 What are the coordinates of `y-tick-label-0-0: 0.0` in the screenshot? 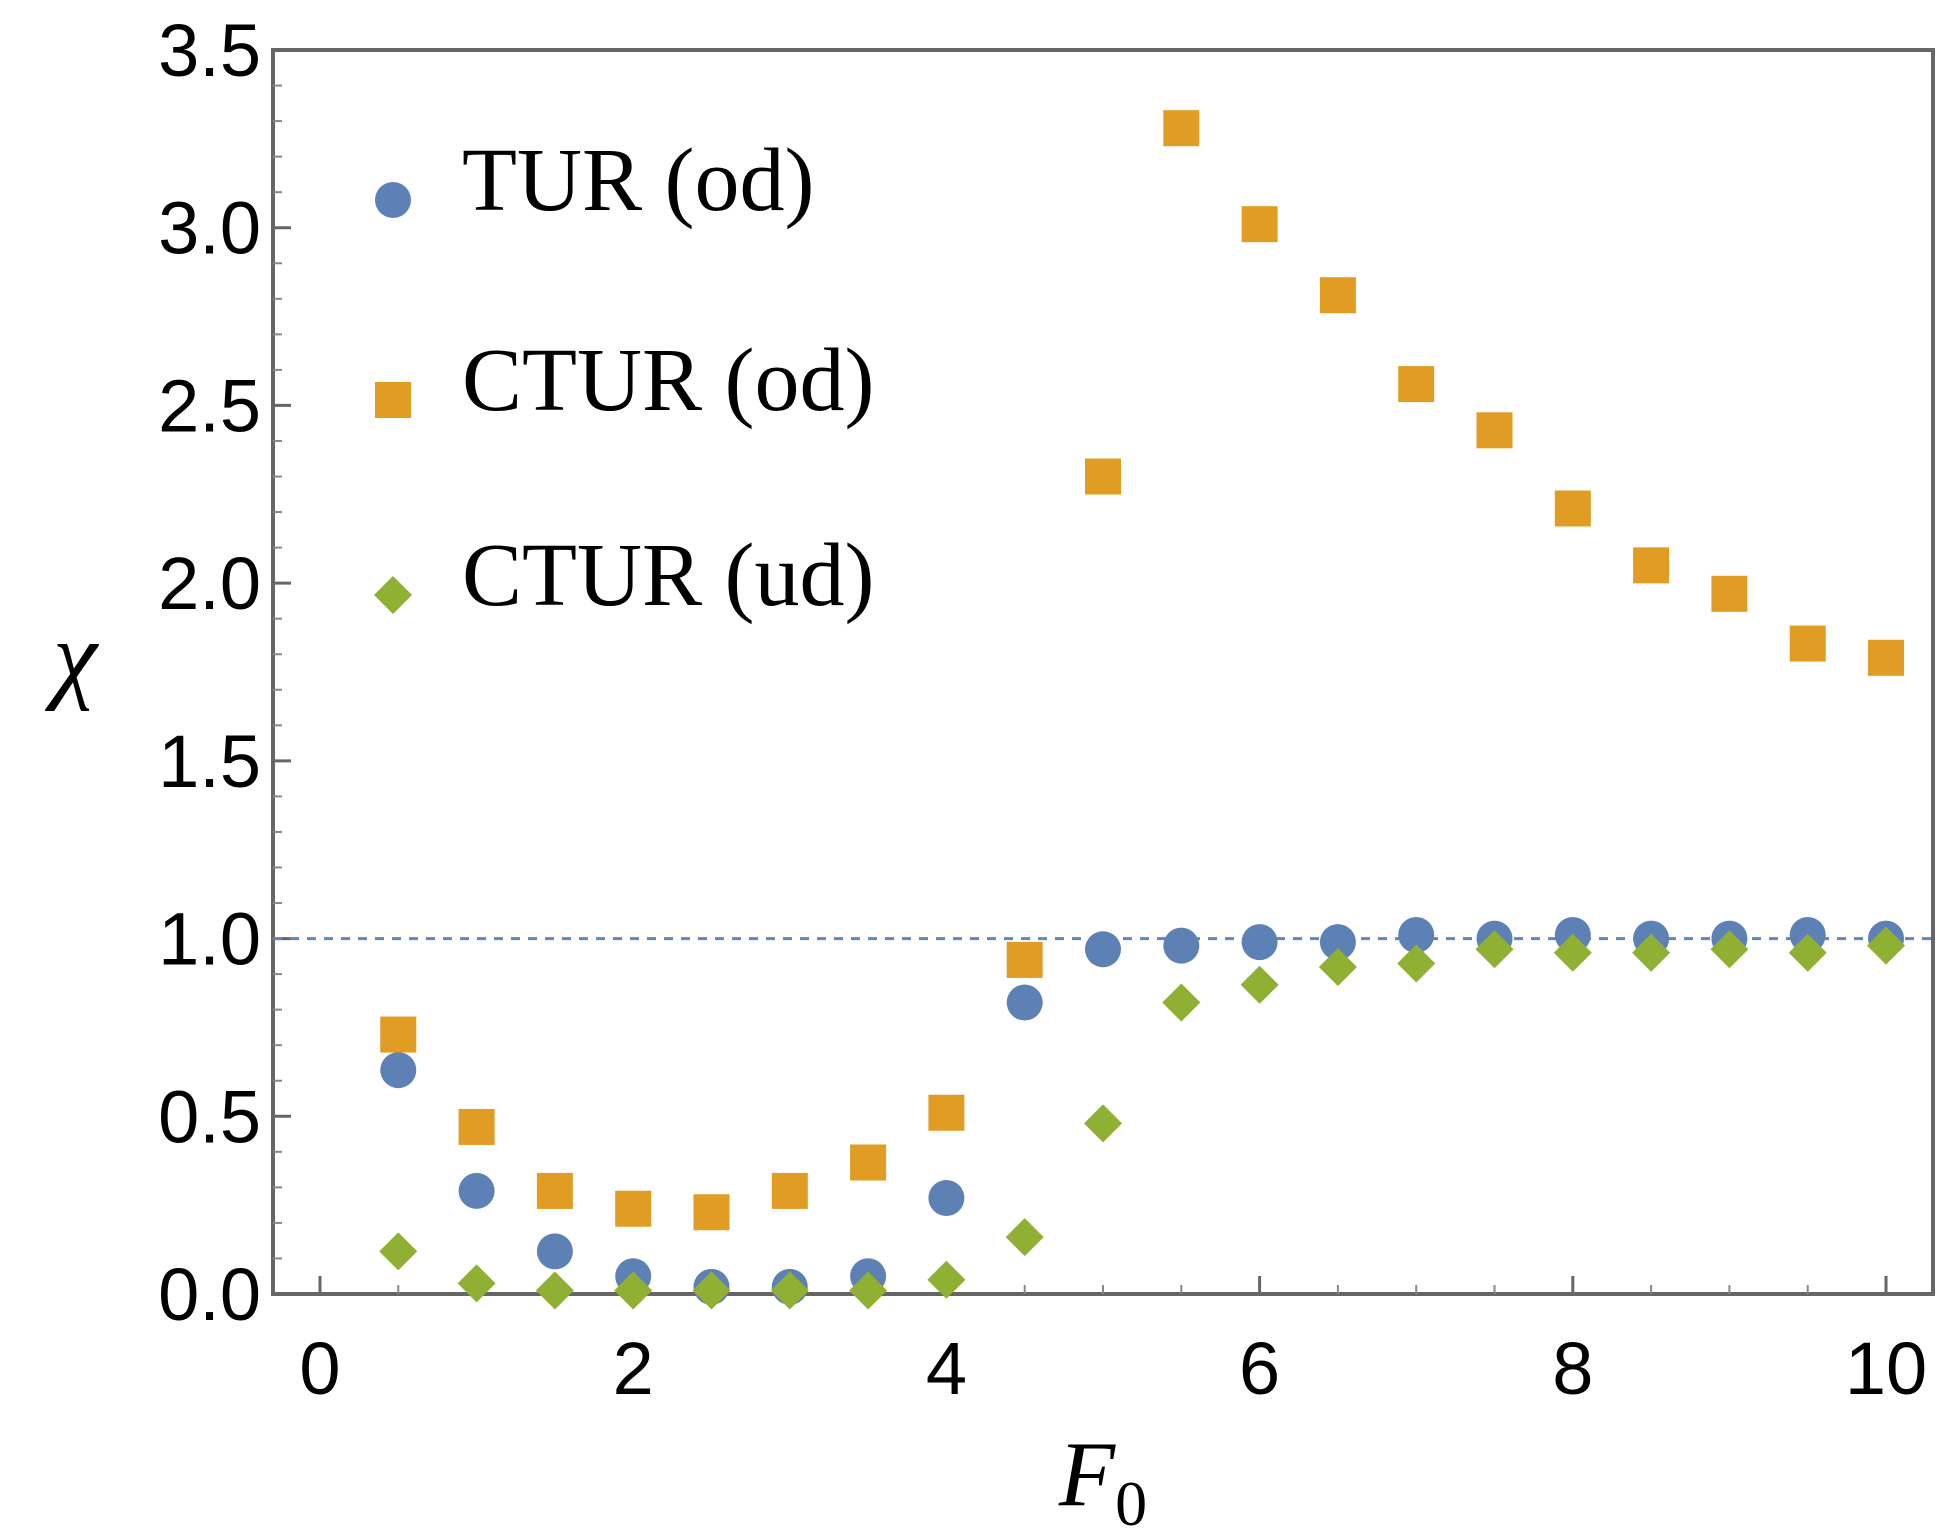 It's located at (209, 1294).